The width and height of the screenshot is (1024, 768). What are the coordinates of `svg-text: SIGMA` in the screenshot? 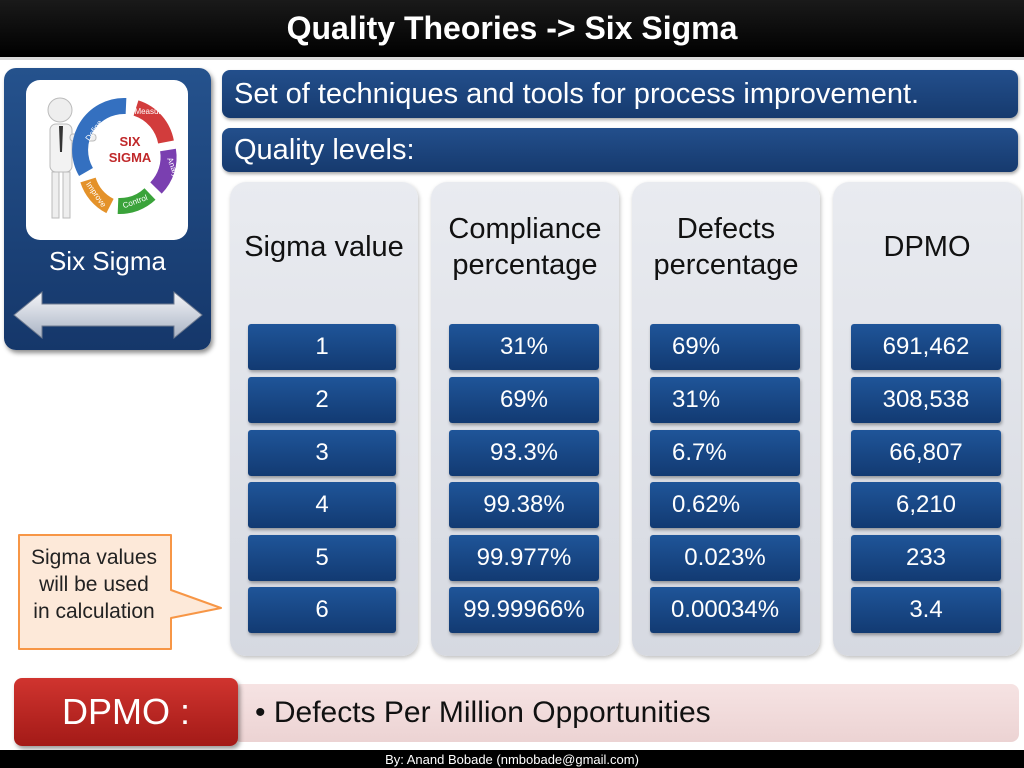 It's located at (130, 157).